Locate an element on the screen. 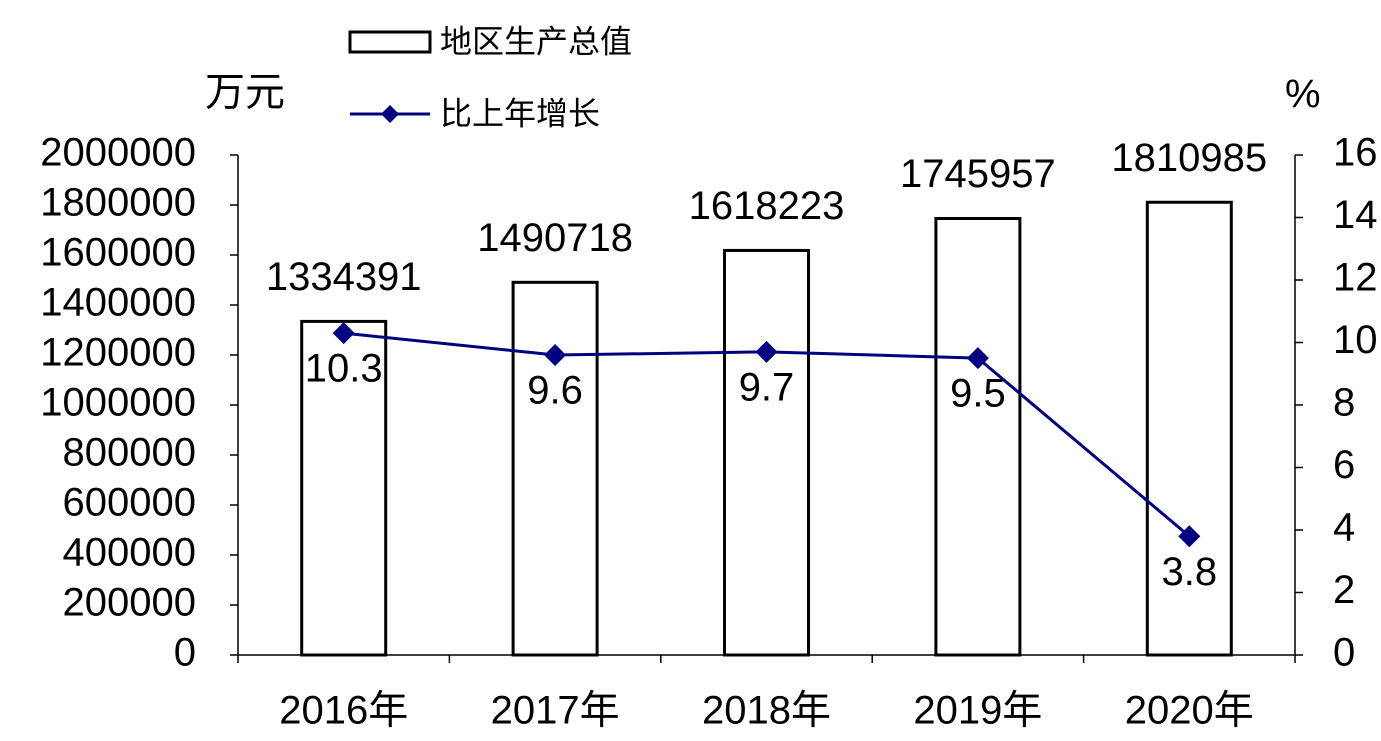  legend-marker is located at coordinates (390, 114).